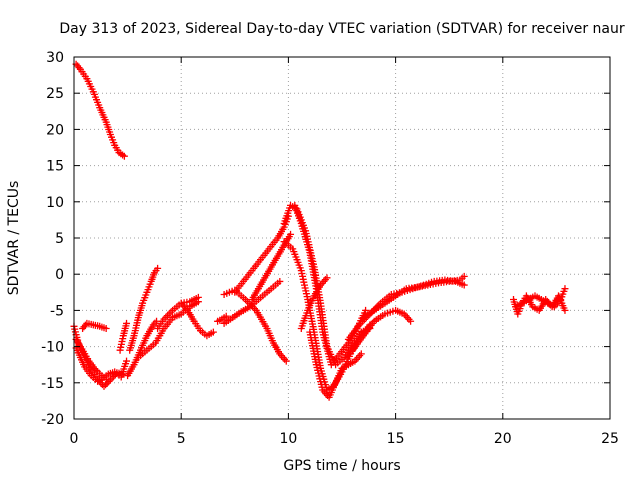  What do you see at coordinates (55, 130) in the screenshot?
I see `y-tick-label: 20` at bounding box center [55, 130].